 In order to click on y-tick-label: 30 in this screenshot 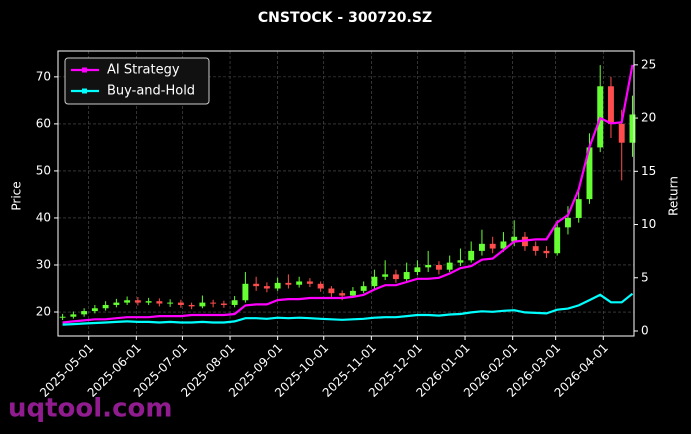, I will do `click(43, 264)`.